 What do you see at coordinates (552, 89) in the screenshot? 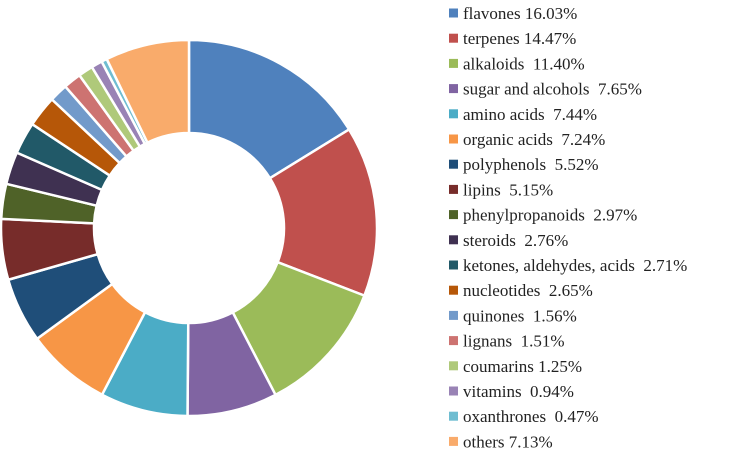
I see `legend-label: sugar and alcohols 7.65%` at bounding box center [552, 89].